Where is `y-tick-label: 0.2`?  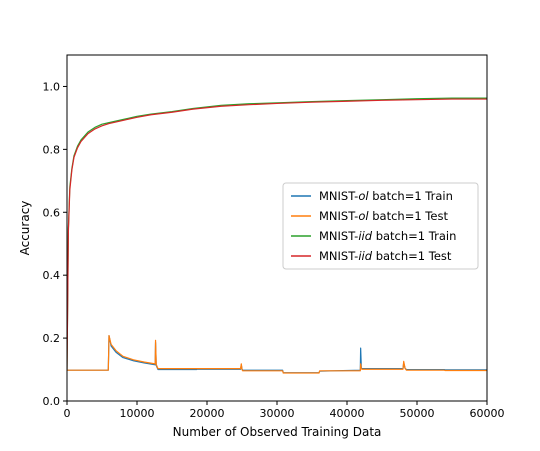
y-tick-label: 0.2 is located at coordinates (52, 338).